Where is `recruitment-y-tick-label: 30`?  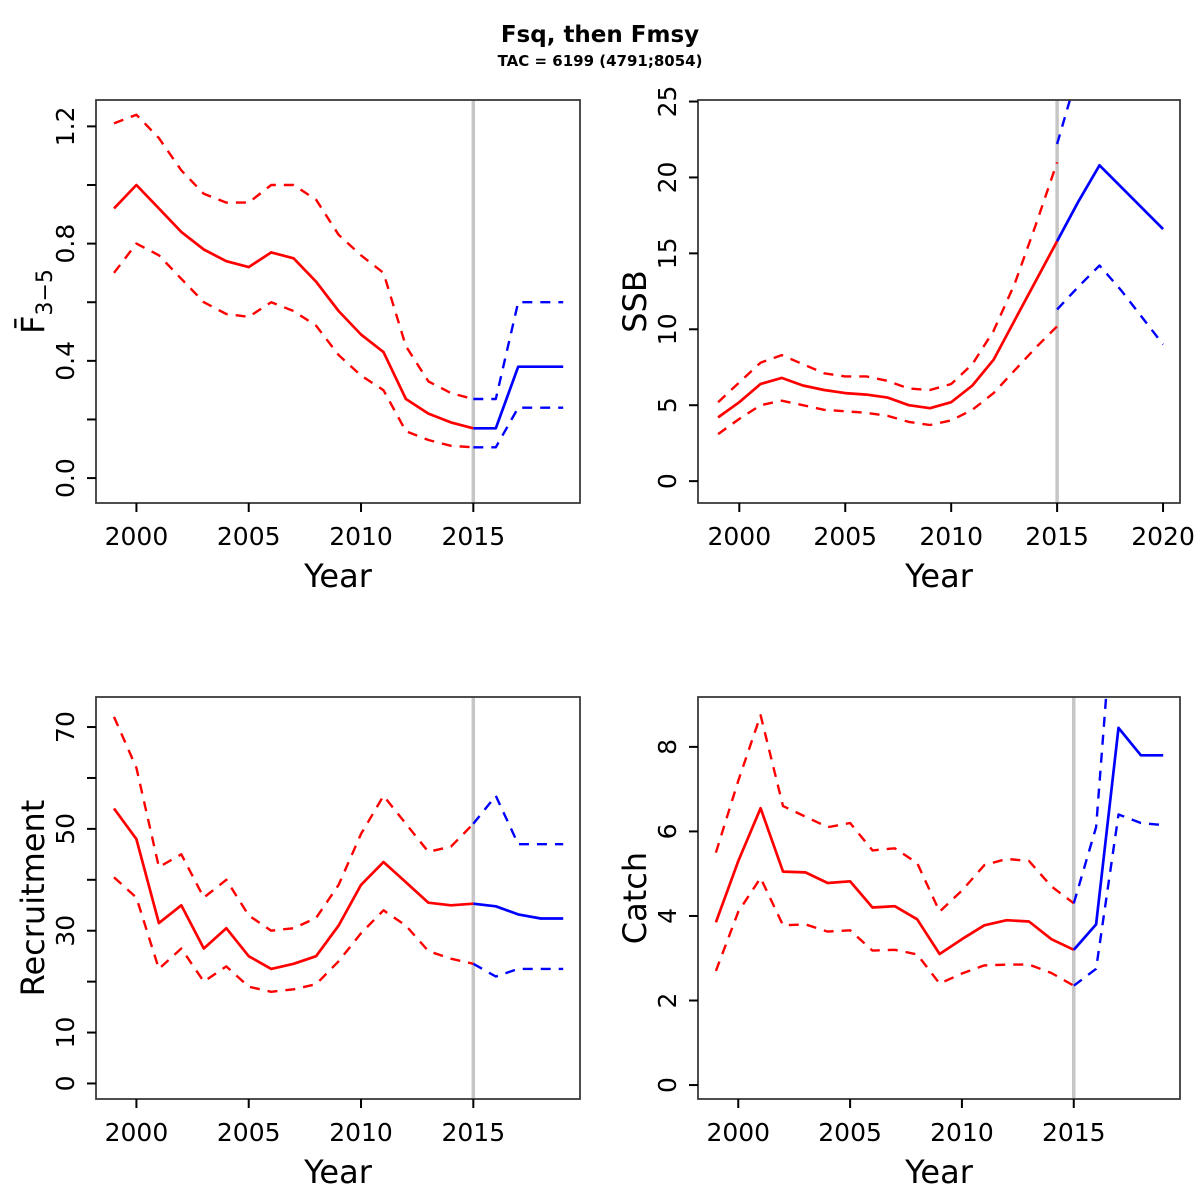
recruitment-y-tick-label: 30 is located at coordinates (65, 931).